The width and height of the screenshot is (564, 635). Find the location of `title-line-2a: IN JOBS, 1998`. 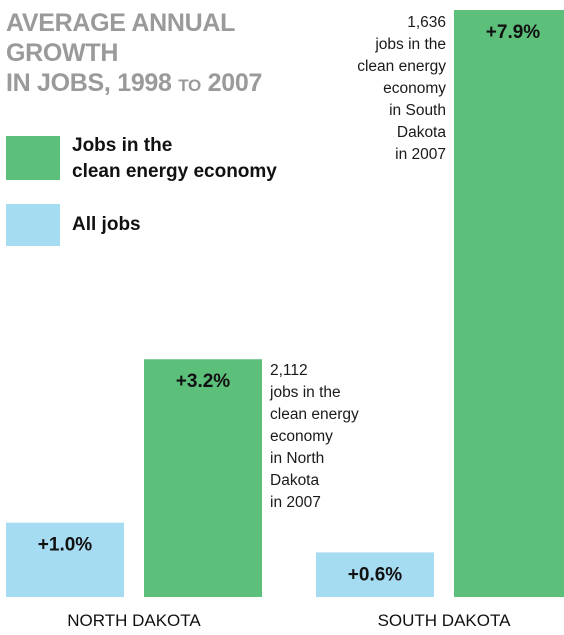

title-line-2a: IN JOBS, 1998 is located at coordinates (92, 83).